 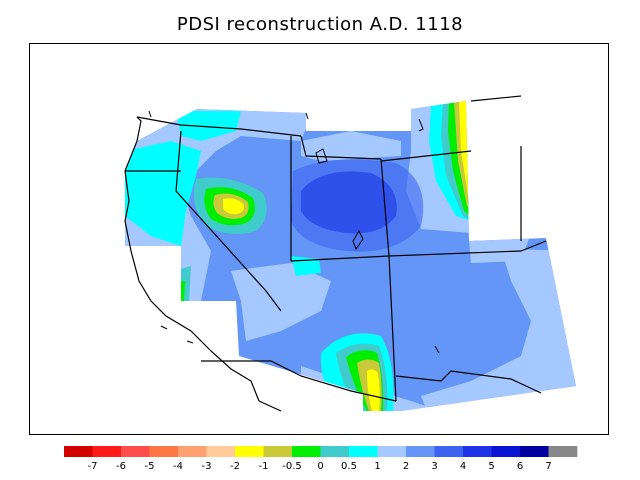 I want to click on channel-islands, so click(x=177, y=334).